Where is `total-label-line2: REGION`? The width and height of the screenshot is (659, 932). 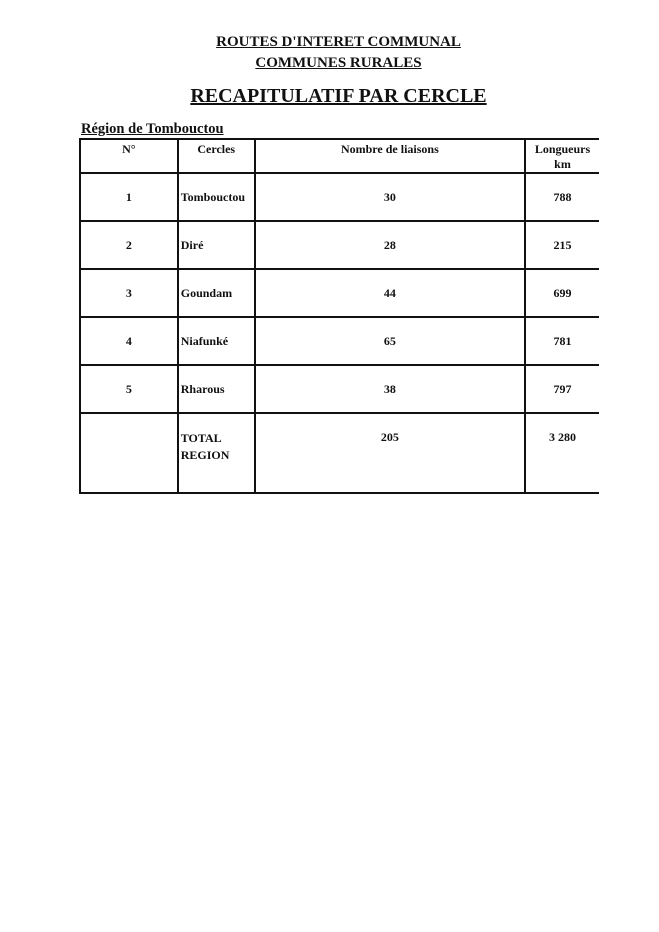
total-label-line2: REGION is located at coordinates (205, 455).